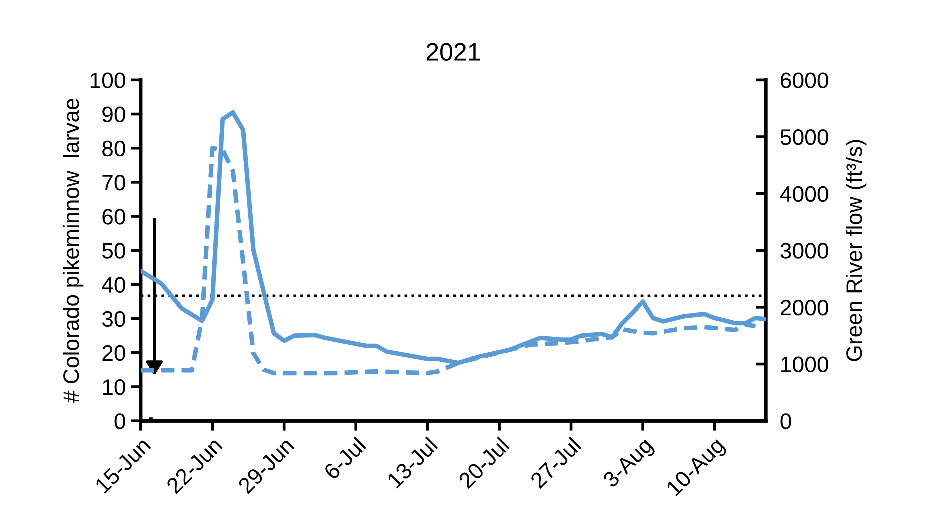 This screenshot has width=933, height=531. Describe the element at coordinates (453, 52) in the screenshot. I see `chart-title: 2021` at that location.